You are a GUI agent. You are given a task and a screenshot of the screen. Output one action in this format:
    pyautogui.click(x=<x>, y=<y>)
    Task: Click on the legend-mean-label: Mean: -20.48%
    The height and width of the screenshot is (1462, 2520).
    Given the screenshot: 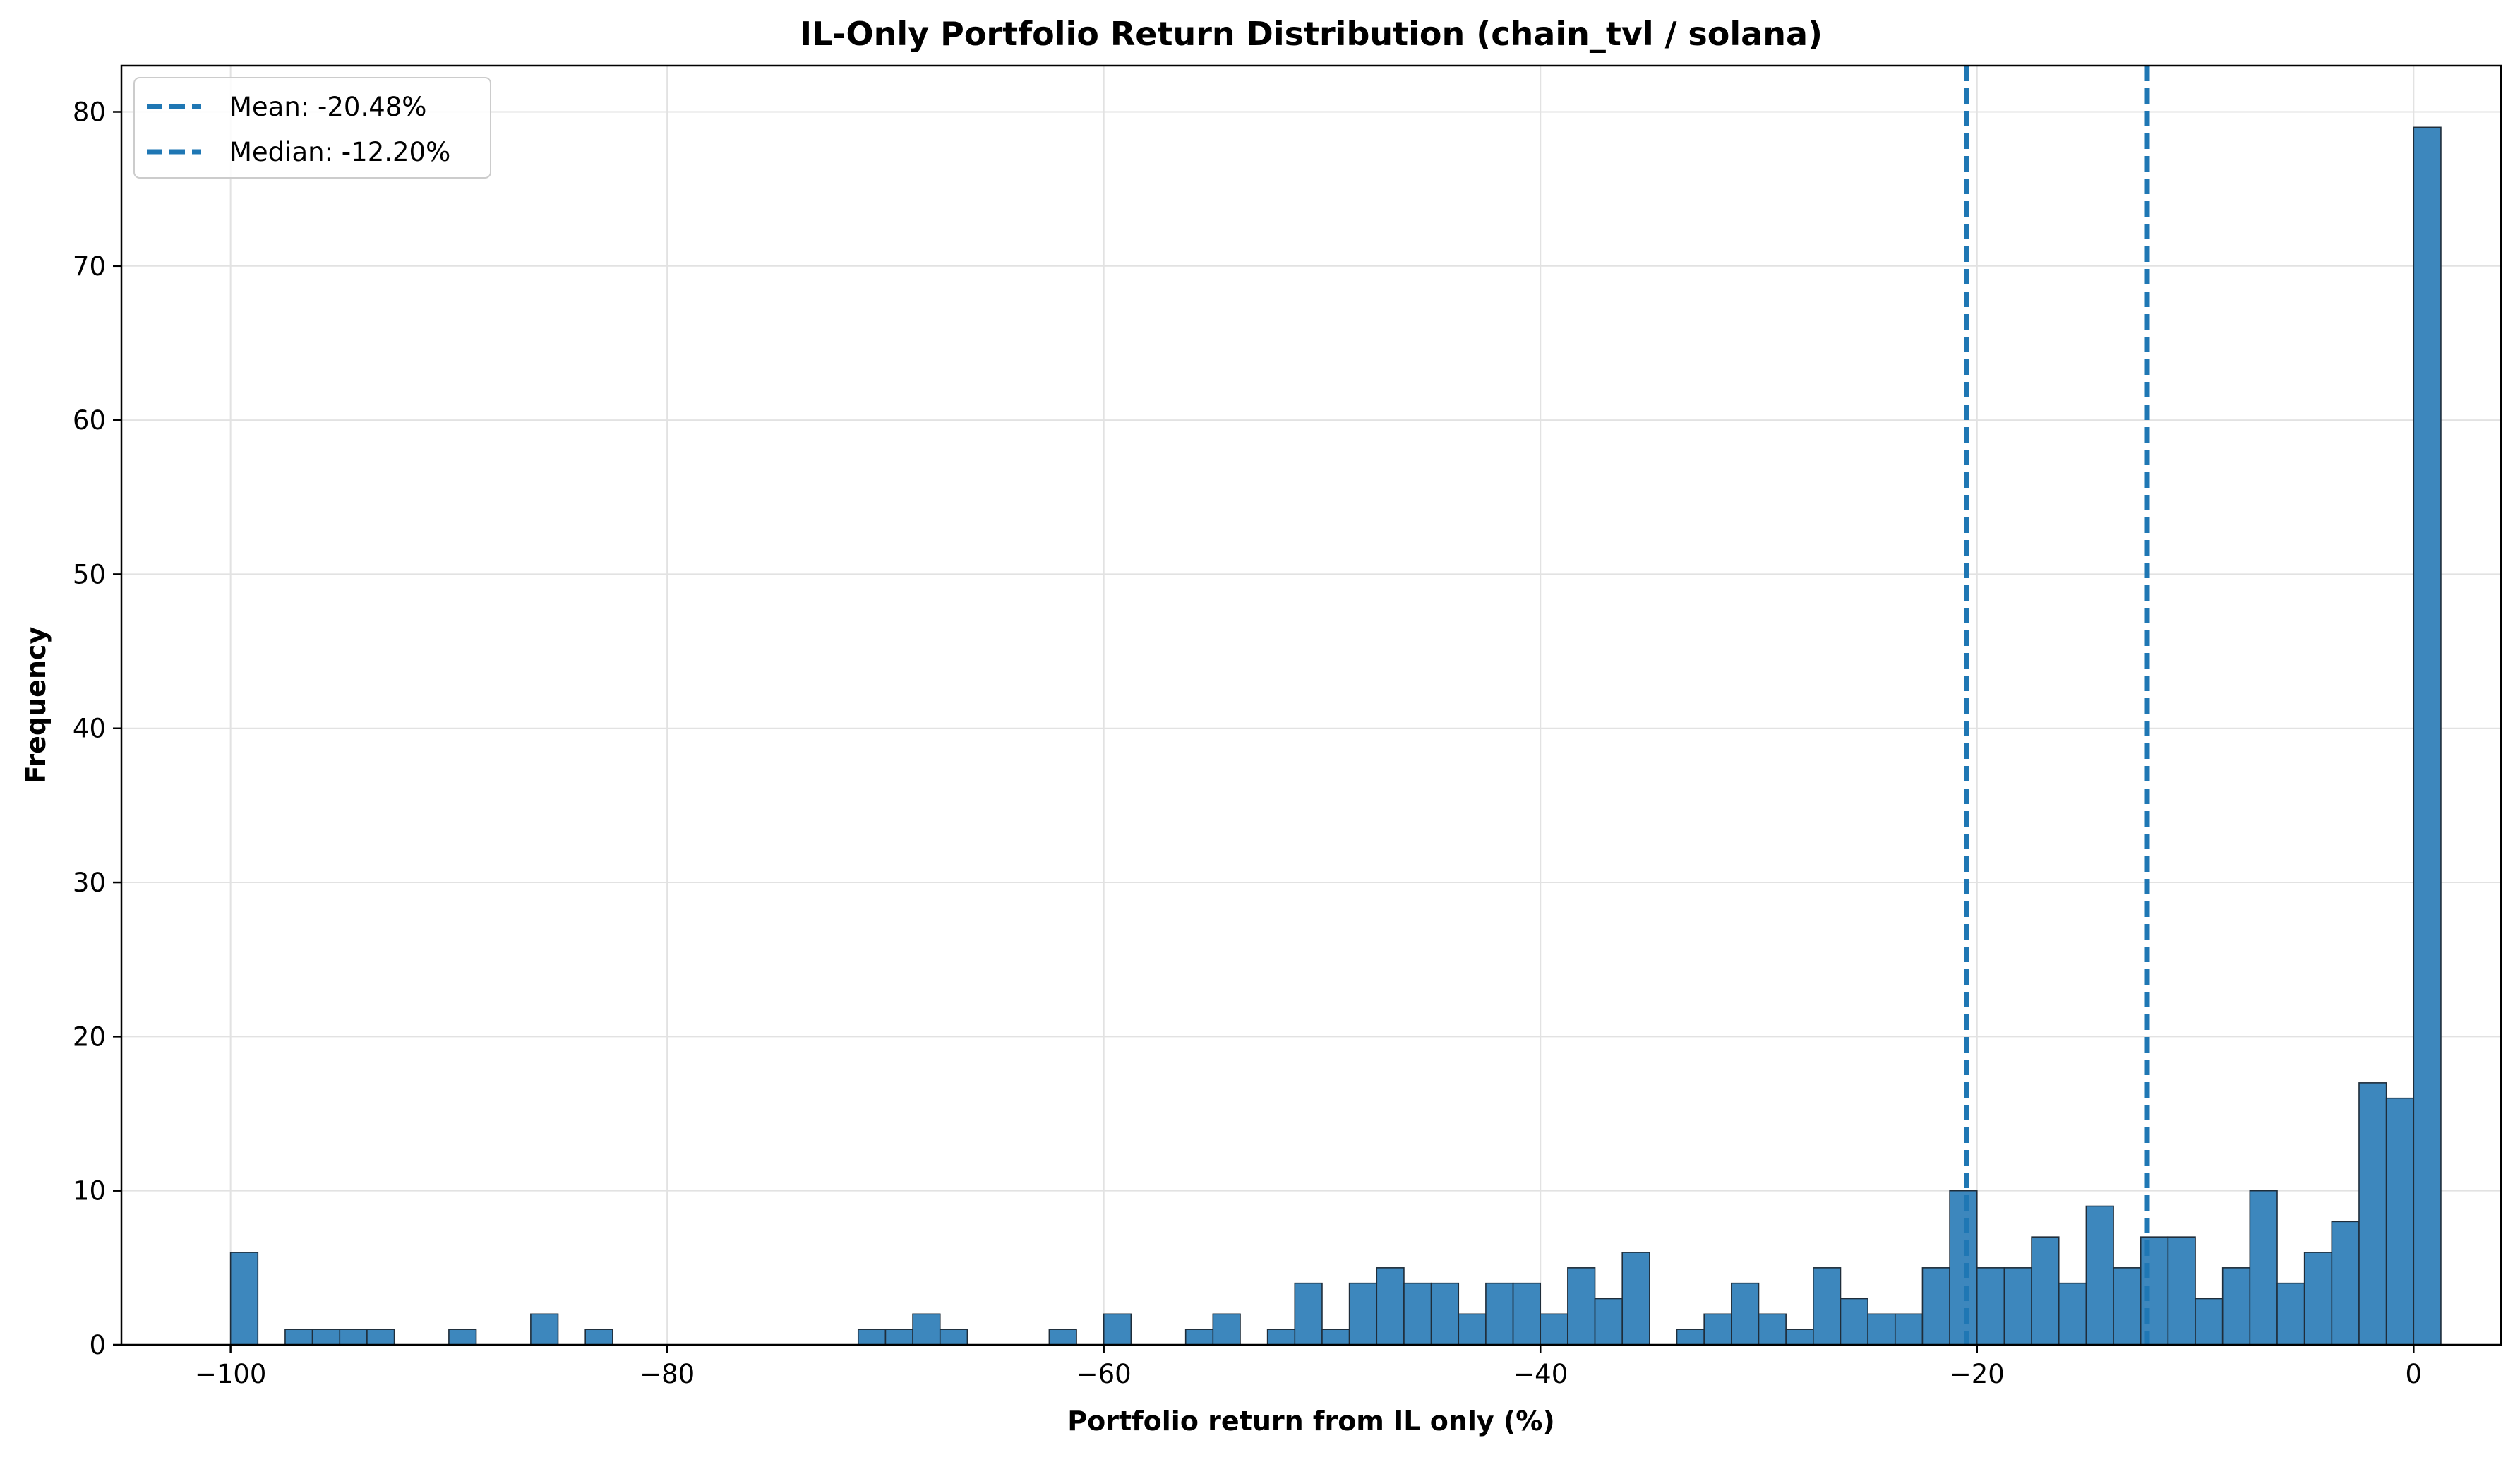 What is the action you would take?
    pyautogui.click(x=328, y=107)
    